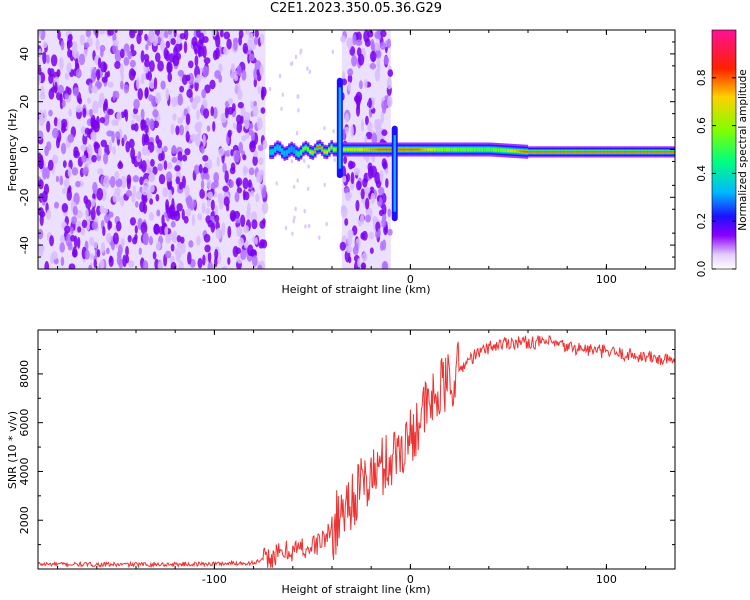  I want to click on x-tick-label: 100, so click(606, 279).